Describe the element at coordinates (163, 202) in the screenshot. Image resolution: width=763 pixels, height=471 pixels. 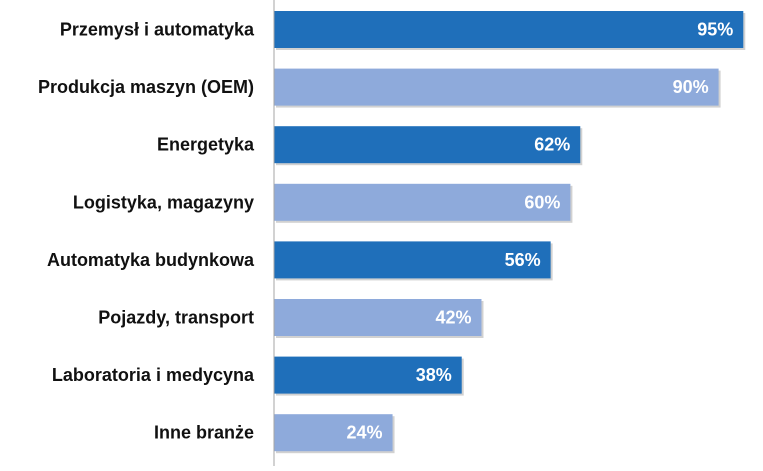
I see `category-label: Logistyka, magazyny` at that location.